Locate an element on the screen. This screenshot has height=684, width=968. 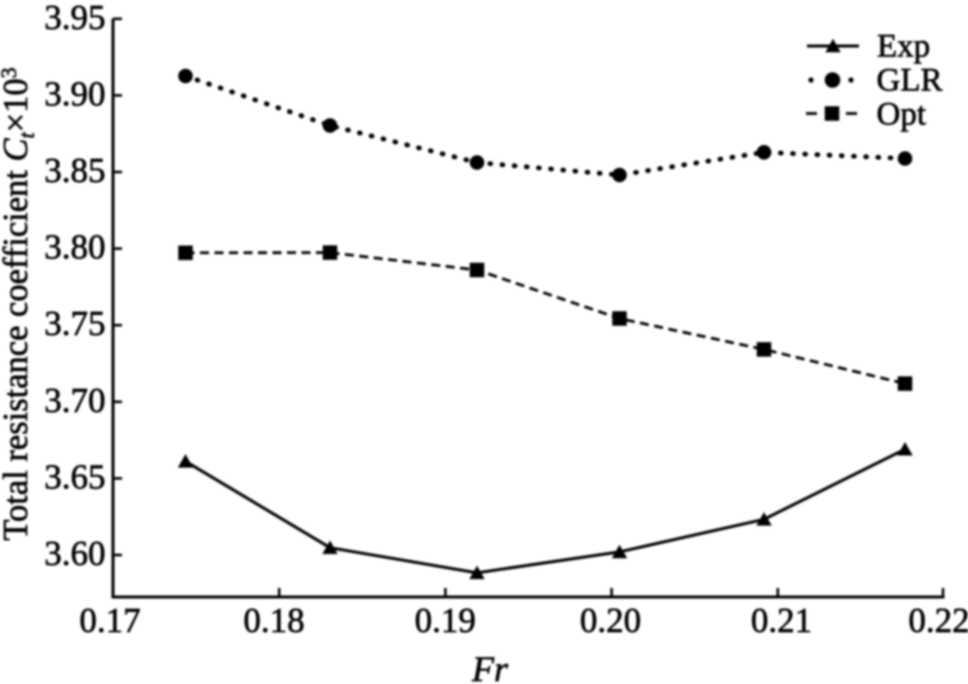
svg-text: 3.90 is located at coordinates (74, 93).